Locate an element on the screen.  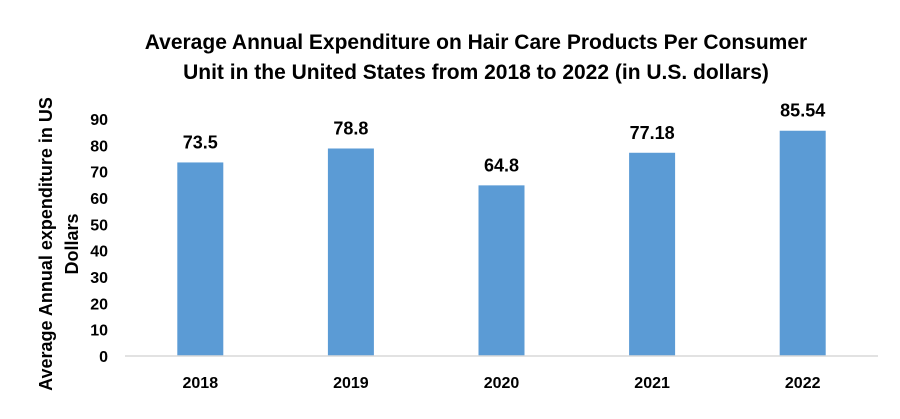
y-tick-label: 0 is located at coordinates (103, 357).